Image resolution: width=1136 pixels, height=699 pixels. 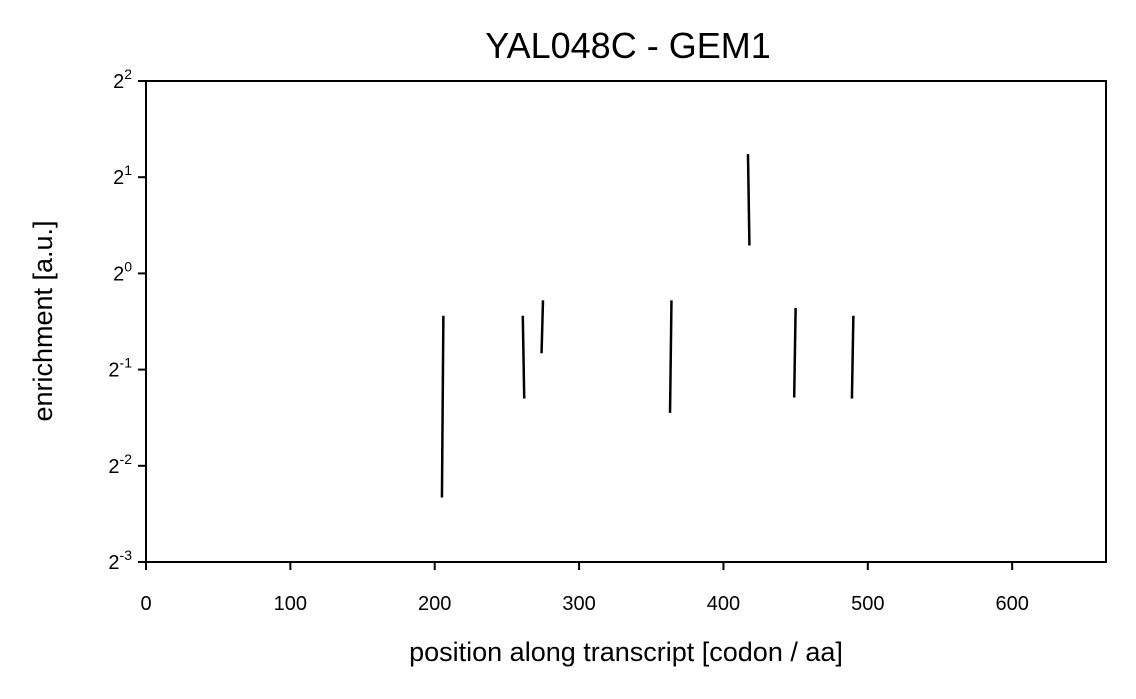 I want to click on x-tick-label: 600, so click(x=1011, y=604).